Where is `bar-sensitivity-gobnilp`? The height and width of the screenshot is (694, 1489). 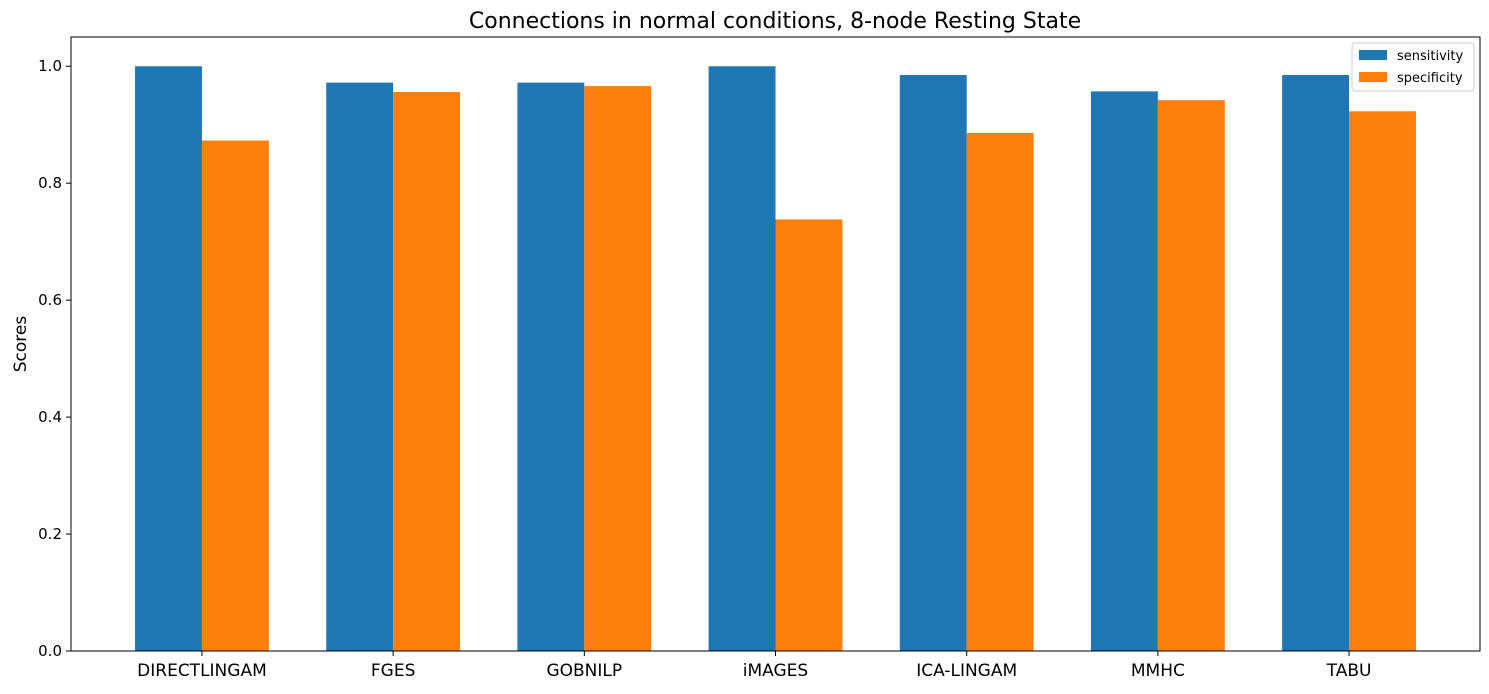
bar-sensitivity-gobnilp is located at coordinates (551, 367).